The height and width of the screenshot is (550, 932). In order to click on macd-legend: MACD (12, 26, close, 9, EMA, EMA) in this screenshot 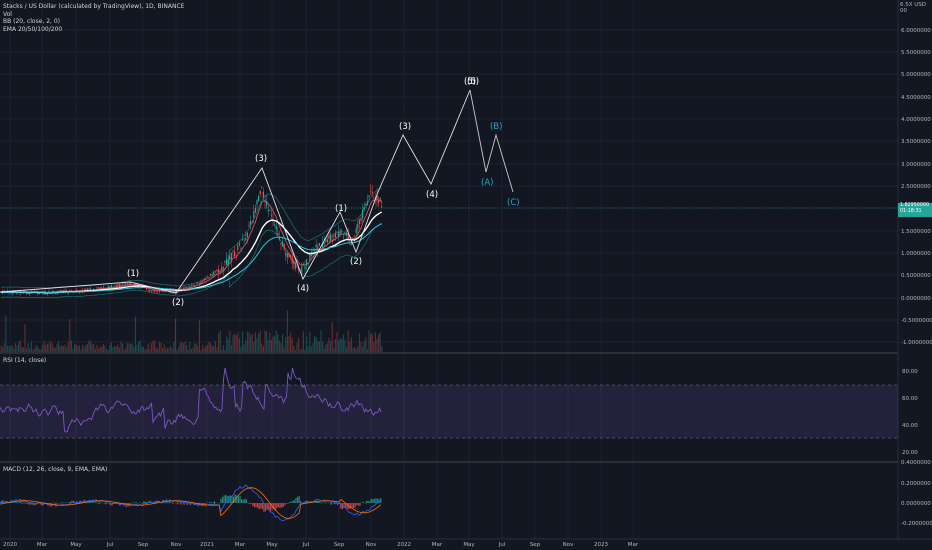, I will do `click(55, 469)`.